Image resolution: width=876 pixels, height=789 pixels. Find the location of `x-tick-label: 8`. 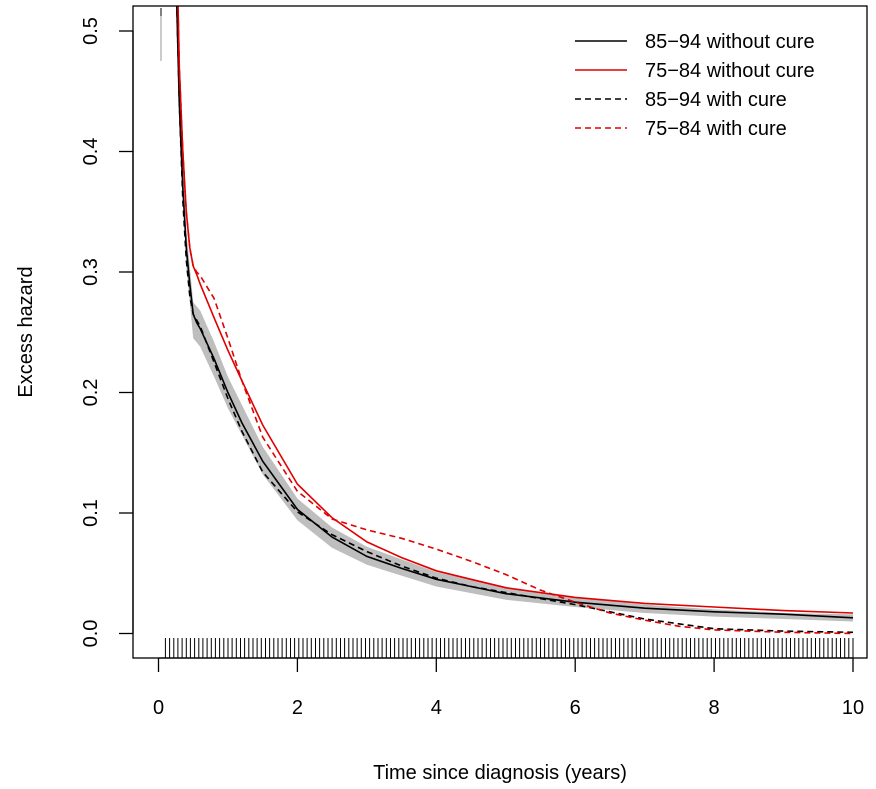

x-tick-label: 8 is located at coordinates (714, 708).